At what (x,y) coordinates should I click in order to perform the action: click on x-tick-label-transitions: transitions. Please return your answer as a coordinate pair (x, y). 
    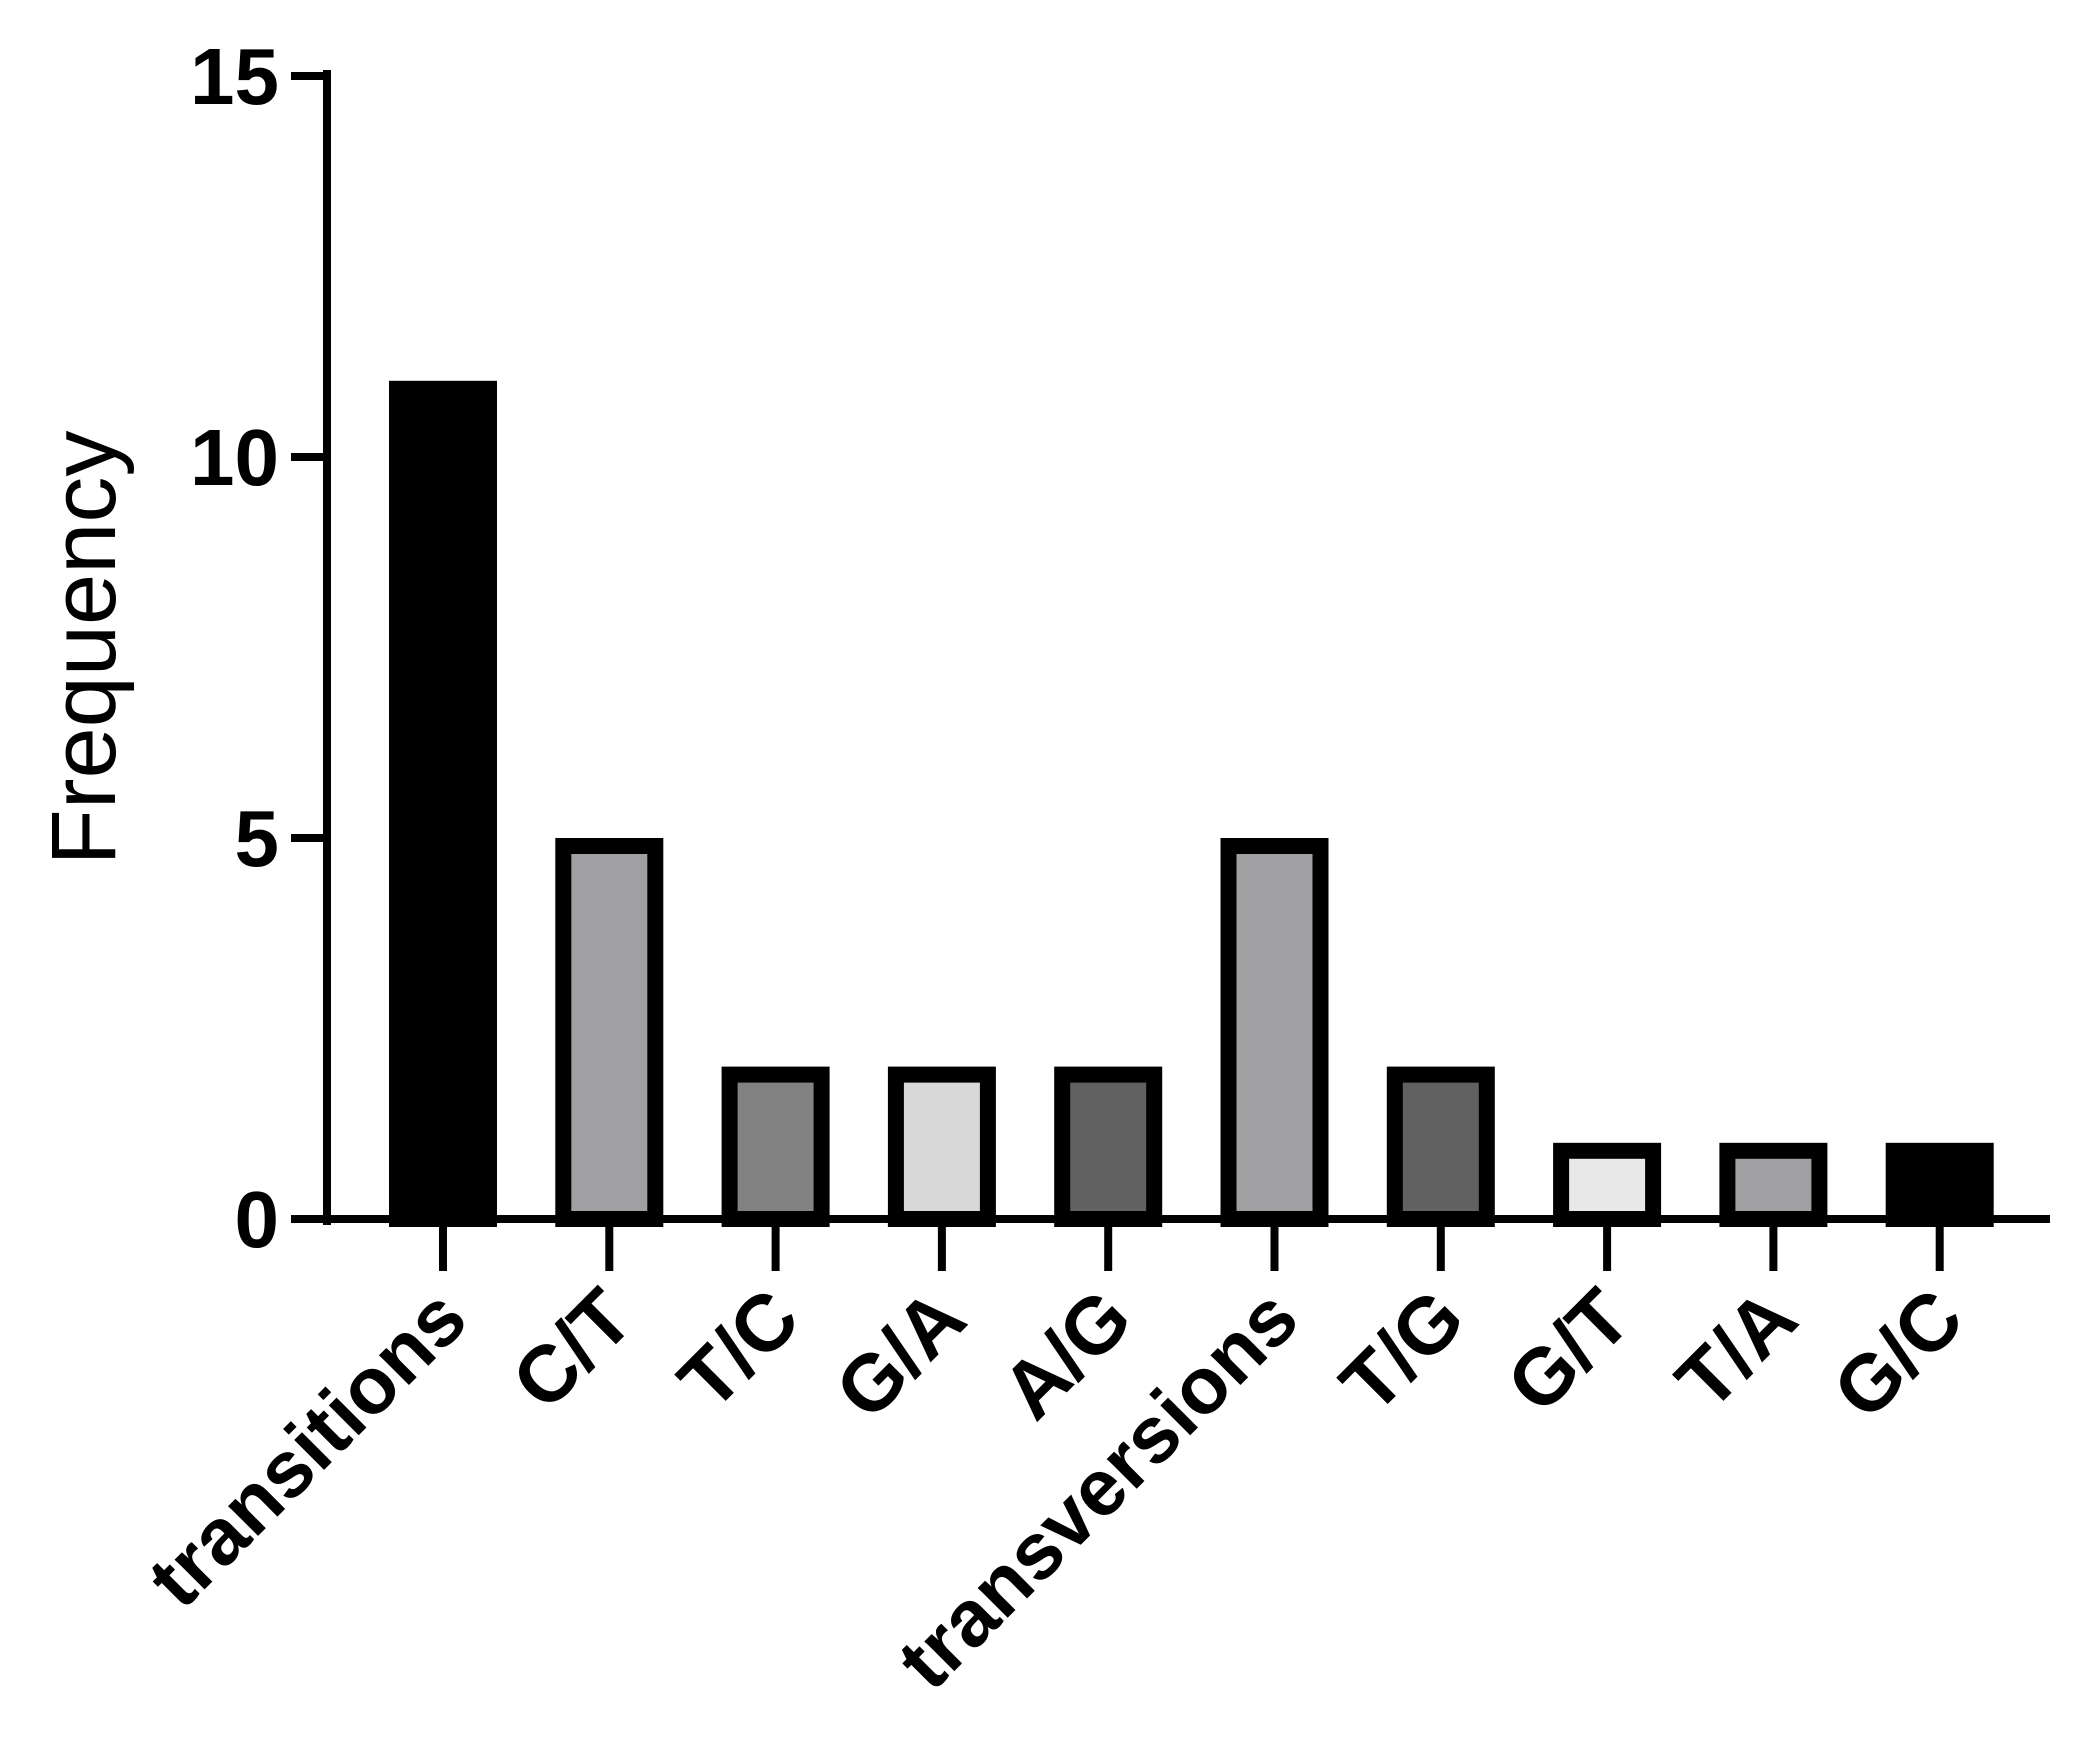
    Looking at the image, I should click on (307, 1448).